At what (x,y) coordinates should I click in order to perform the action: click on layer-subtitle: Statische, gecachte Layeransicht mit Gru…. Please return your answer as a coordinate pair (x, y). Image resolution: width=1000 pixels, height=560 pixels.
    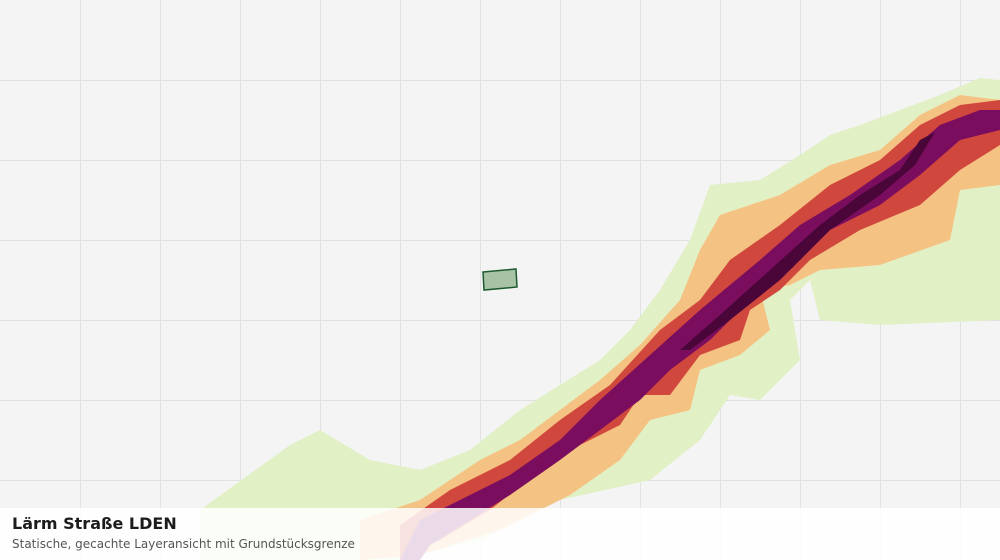
    Looking at the image, I should click on (183, 544).